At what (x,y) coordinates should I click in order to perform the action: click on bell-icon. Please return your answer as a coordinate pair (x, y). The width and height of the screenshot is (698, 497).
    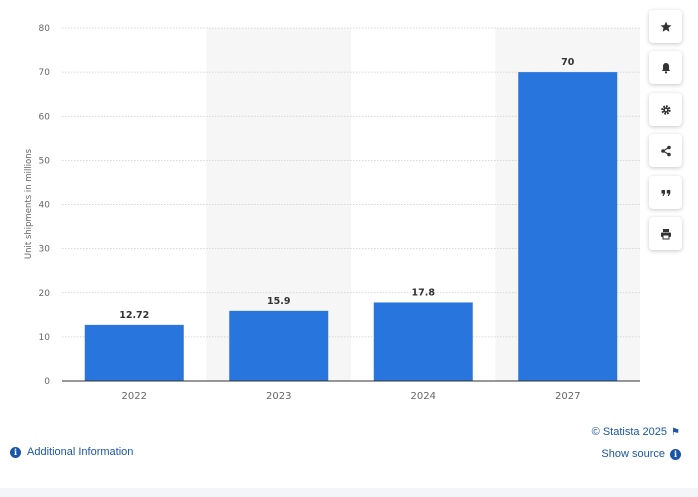
    Looking at the image, I should click on (665, 67).